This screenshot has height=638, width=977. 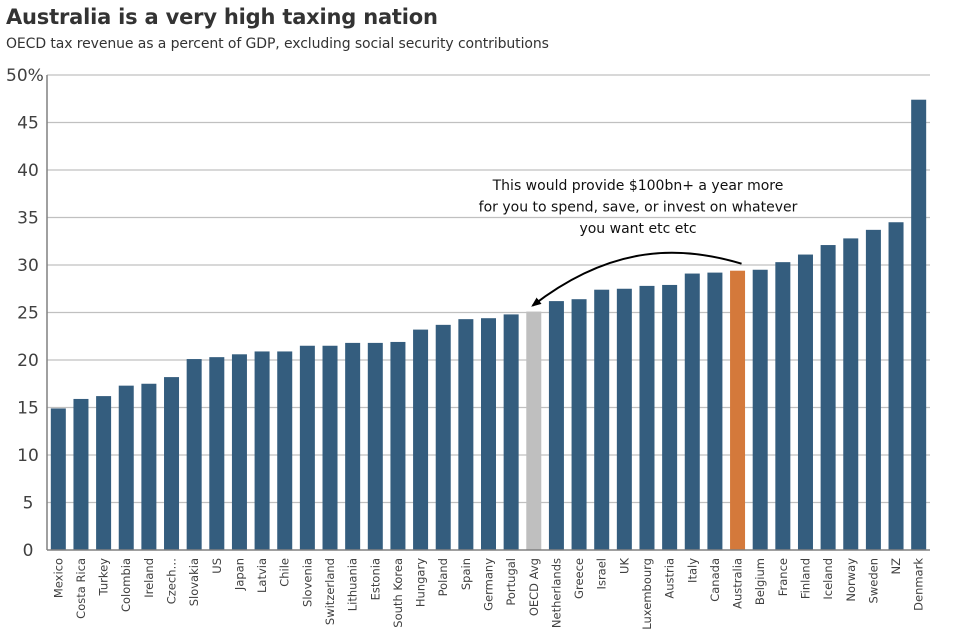 What do you see at coordinates (896, 566) in the screenshot?
I see `x-tick-label: NZ` at bounding box center [896, 566].